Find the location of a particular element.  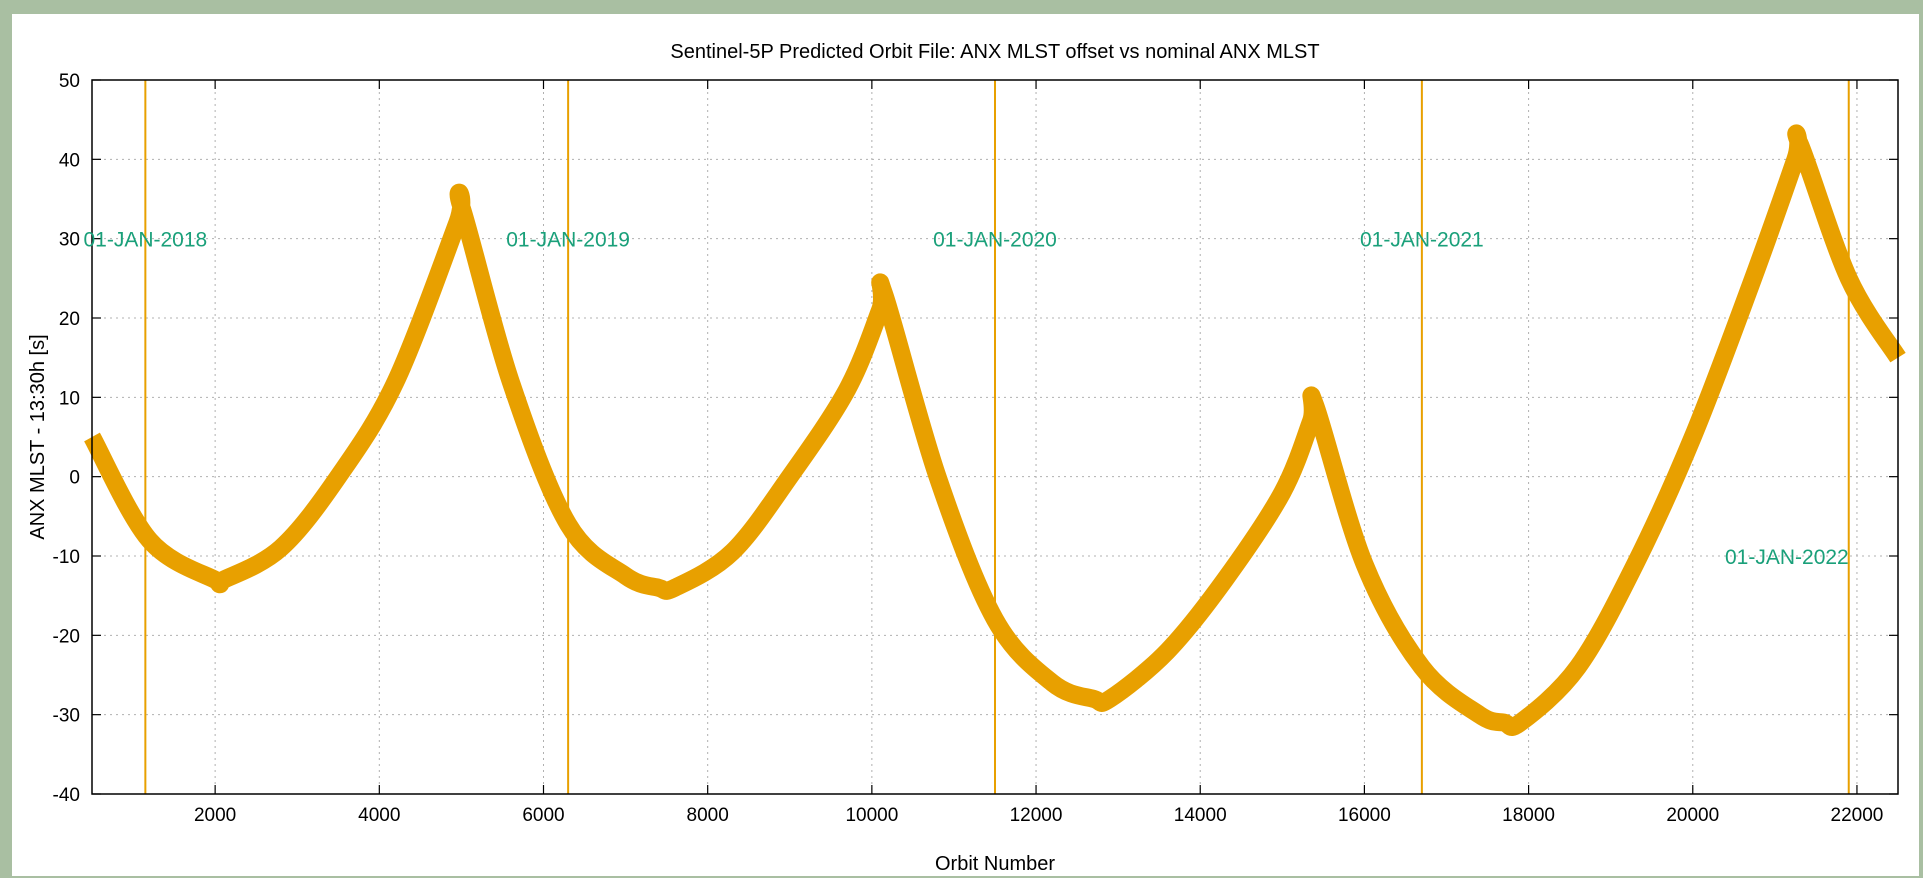

y-tick-label: 20 is located at coordinates (69, 319).